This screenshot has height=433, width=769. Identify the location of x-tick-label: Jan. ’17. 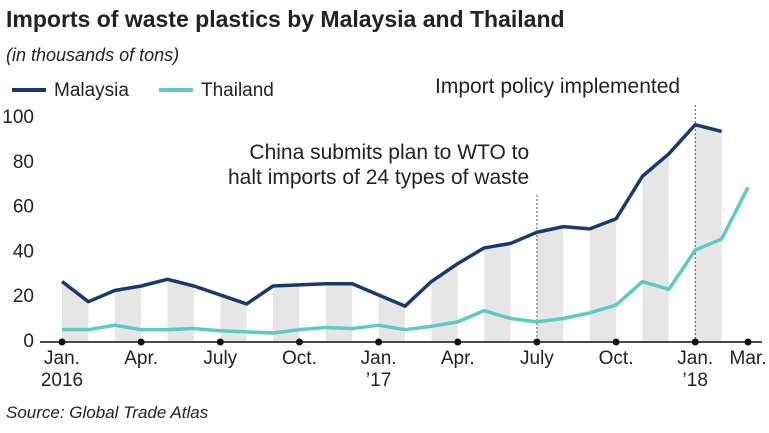
(378, 369).